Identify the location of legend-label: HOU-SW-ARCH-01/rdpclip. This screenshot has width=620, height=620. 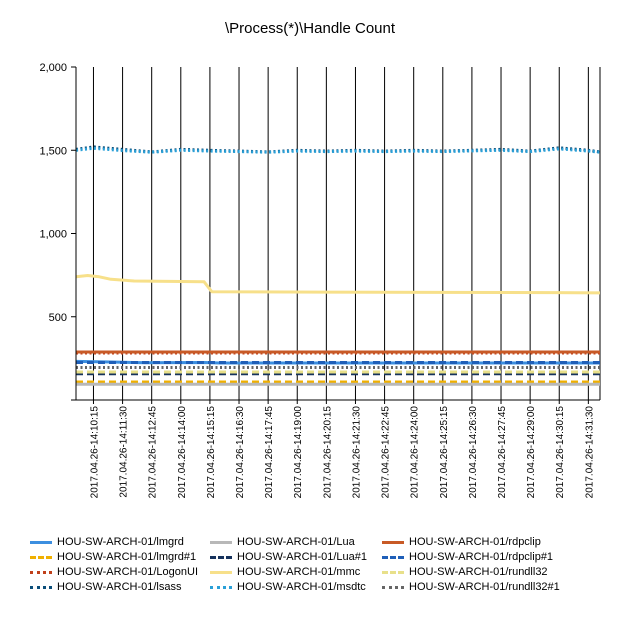
(475, 542).